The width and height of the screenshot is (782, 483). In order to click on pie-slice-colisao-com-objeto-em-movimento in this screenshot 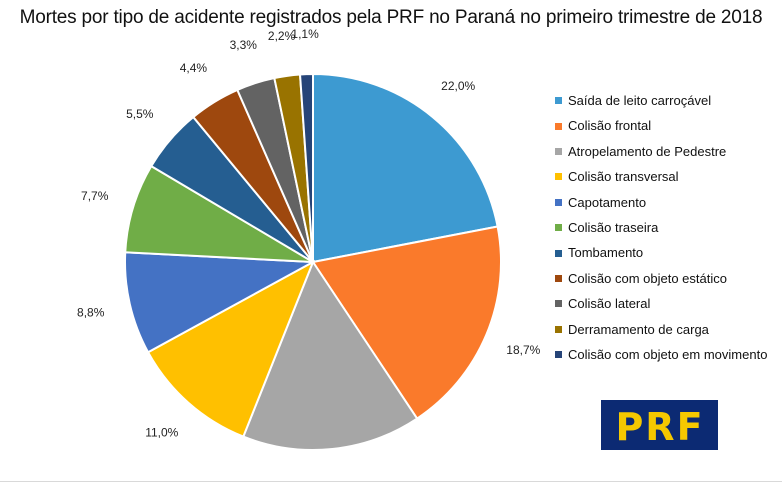, I will do `click(306, 167)`.